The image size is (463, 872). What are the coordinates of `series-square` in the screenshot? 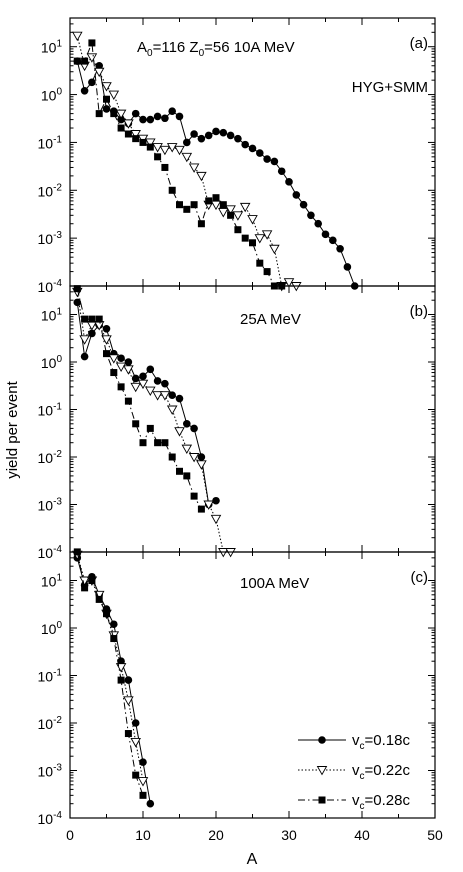 It's located at (179, 164).